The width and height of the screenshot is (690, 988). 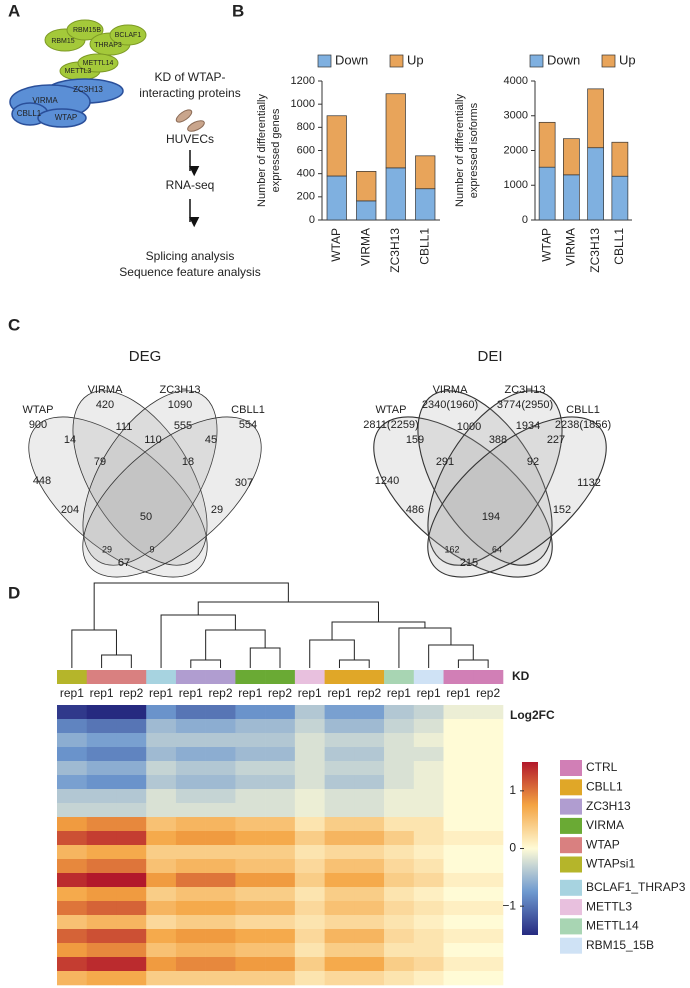 I want to click on step-text: RNA-seq, so click(x=190, y=185).